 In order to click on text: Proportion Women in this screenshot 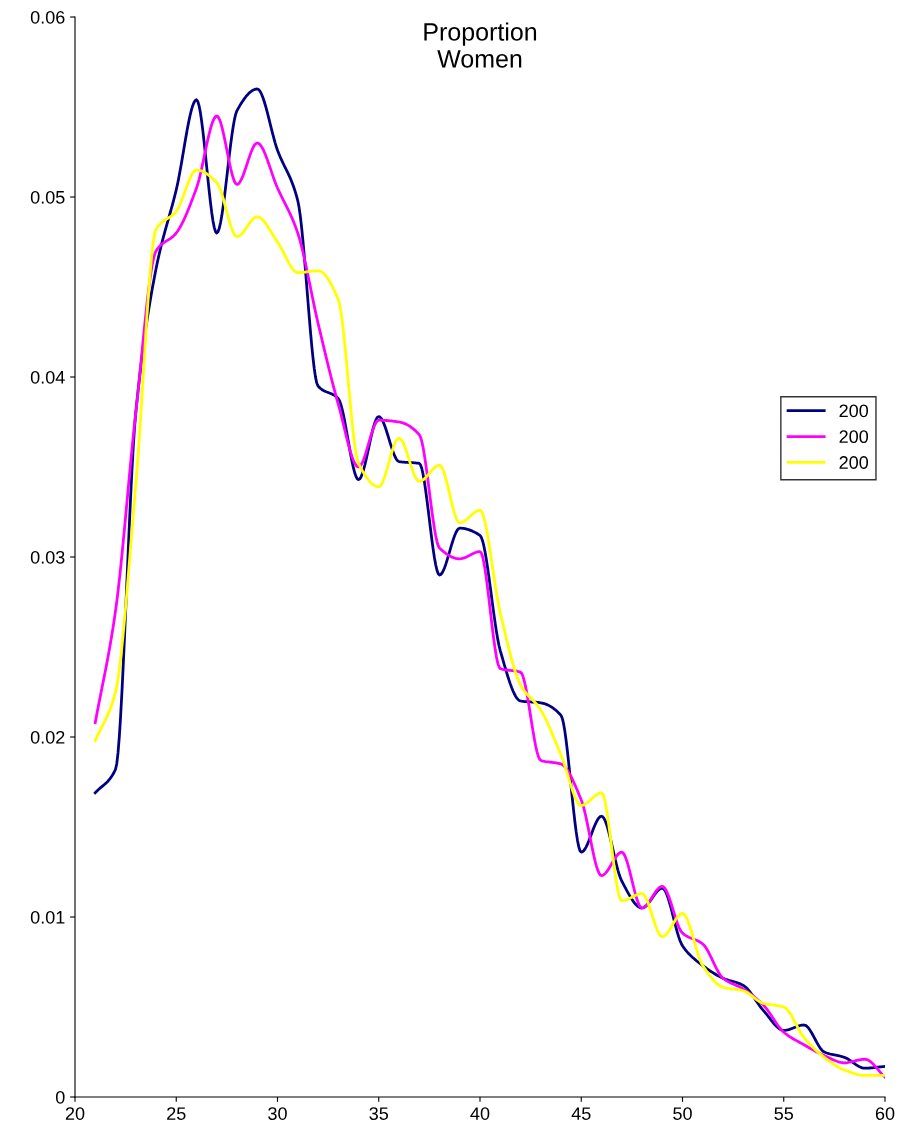, I will do `click(480, 45)`.